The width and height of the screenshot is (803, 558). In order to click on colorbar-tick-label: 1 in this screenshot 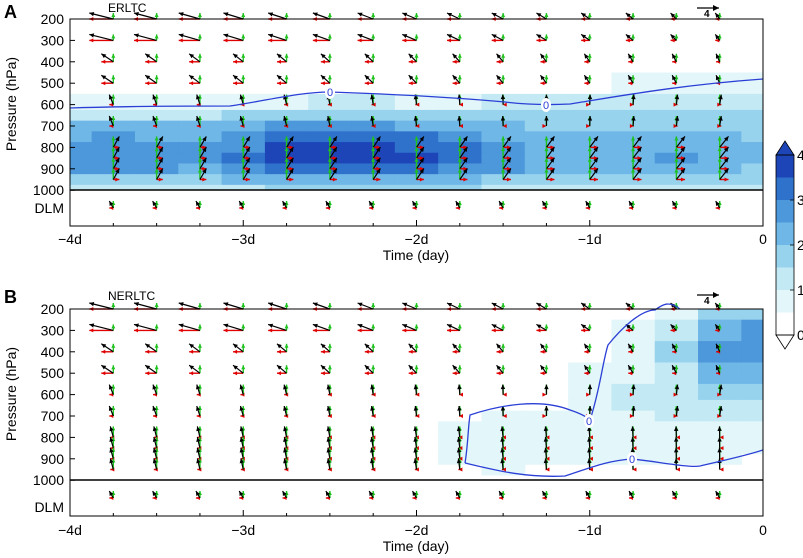, I will do `click(800, 290)`.